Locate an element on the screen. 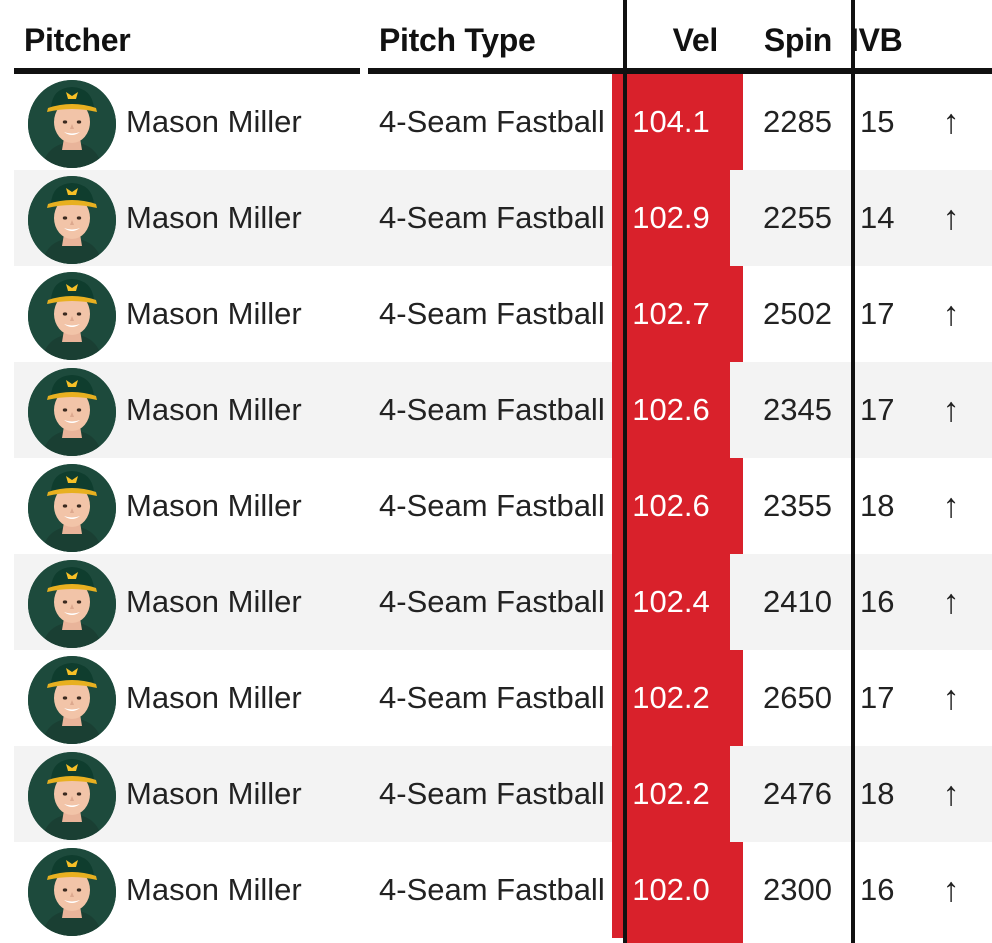  header-vel: Vel is located at coordinates (695, 40).